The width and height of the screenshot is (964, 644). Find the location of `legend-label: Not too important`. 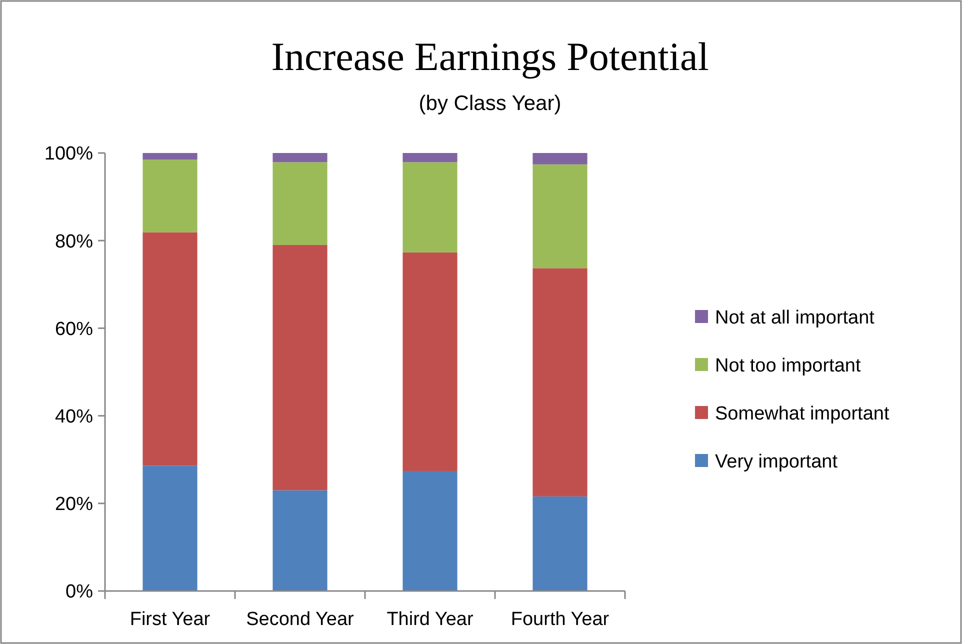

legend-label: Not too important is located at coordinates (788, 366).